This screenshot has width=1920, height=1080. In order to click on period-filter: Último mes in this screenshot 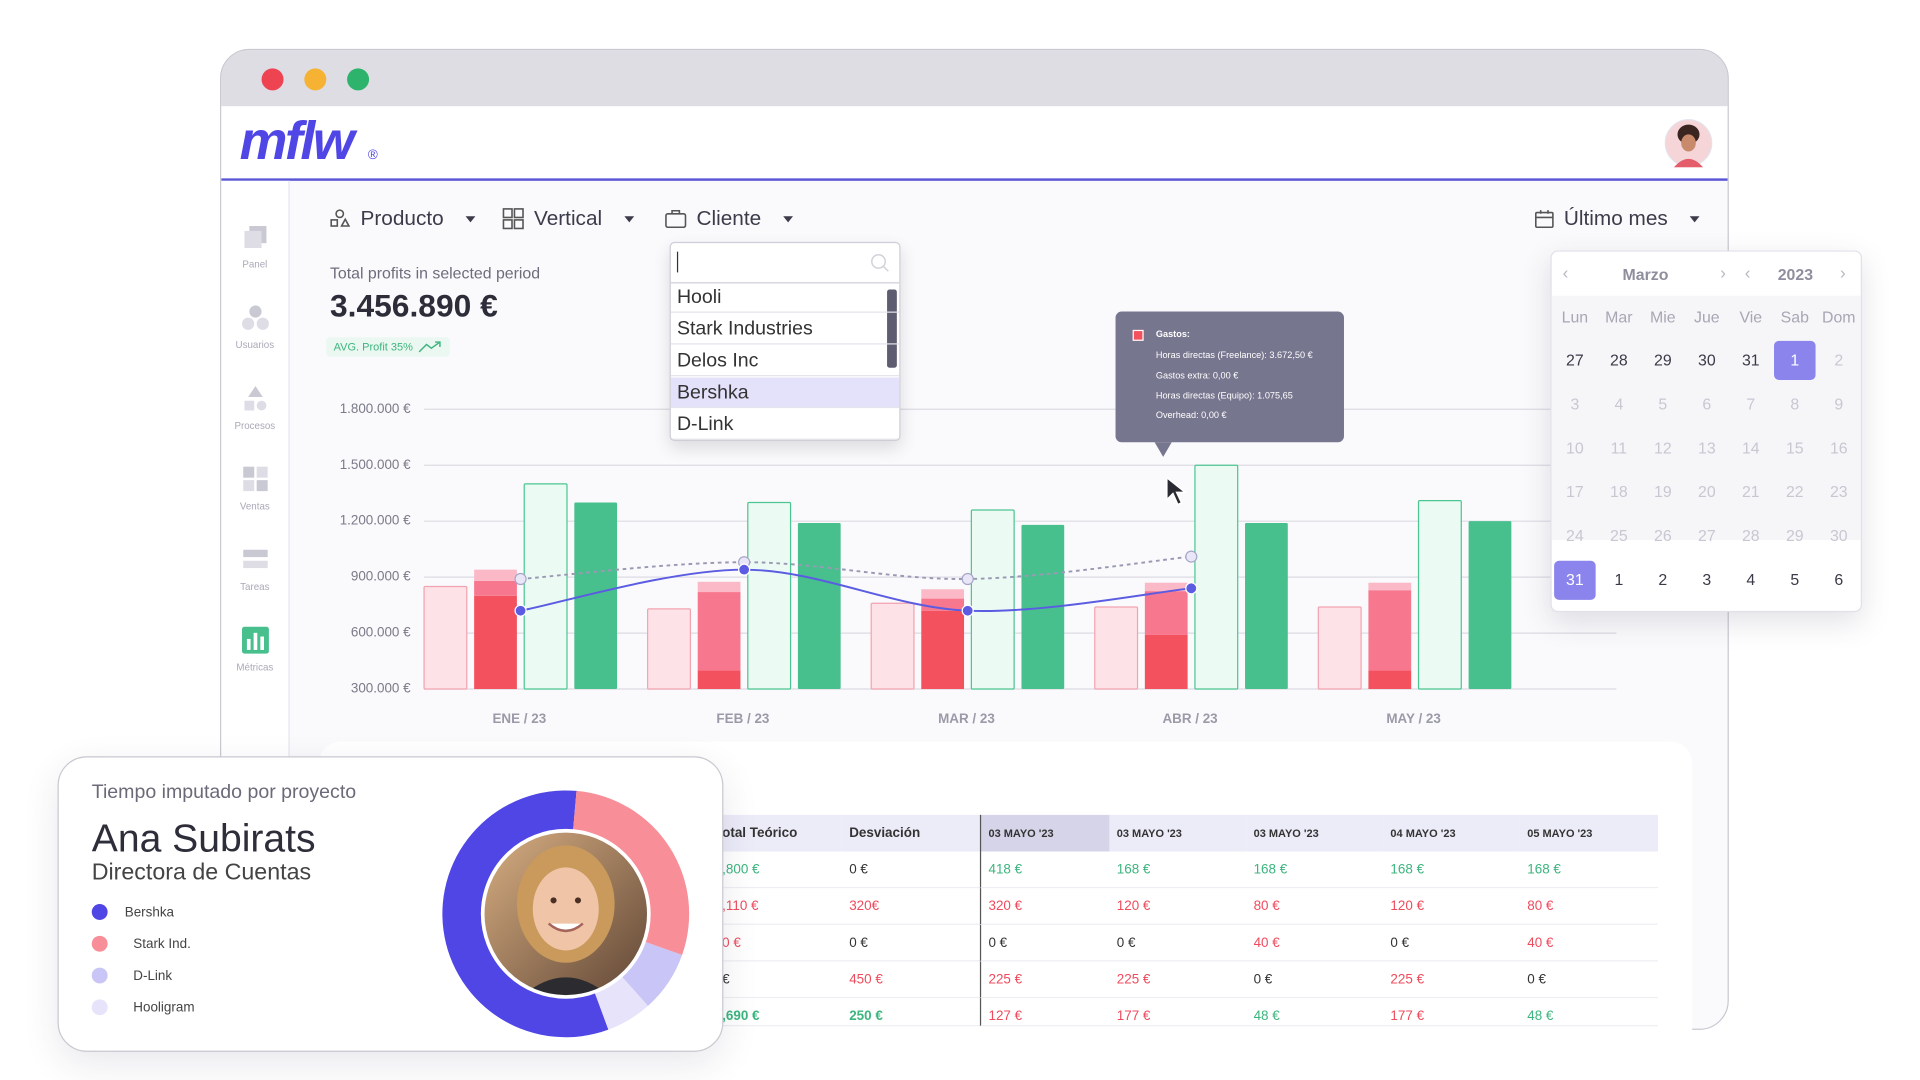, I will do `click(1617, 218)`.